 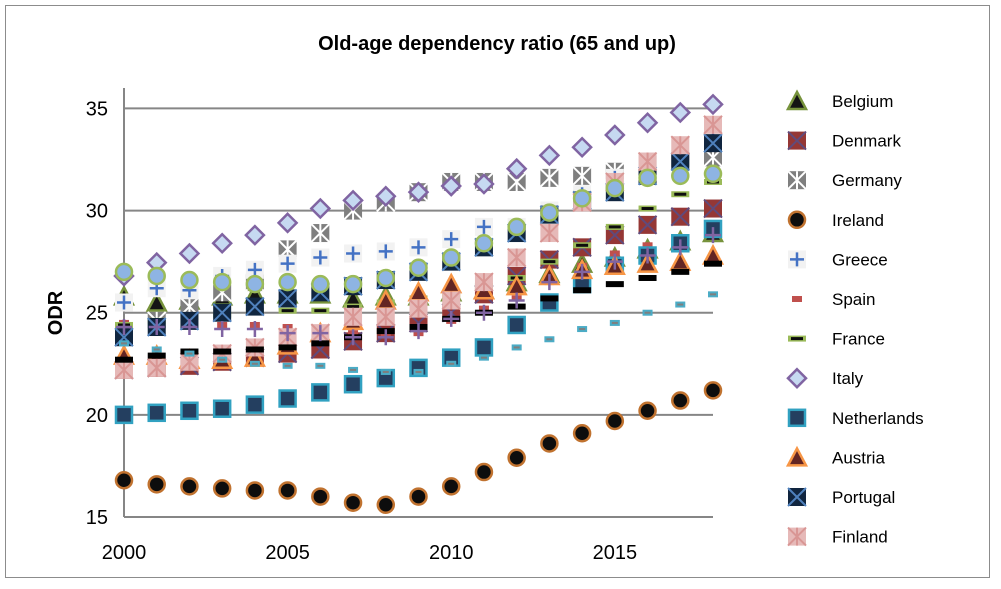 I want to click on legend-label: Austria, so click(x=858, y=457).